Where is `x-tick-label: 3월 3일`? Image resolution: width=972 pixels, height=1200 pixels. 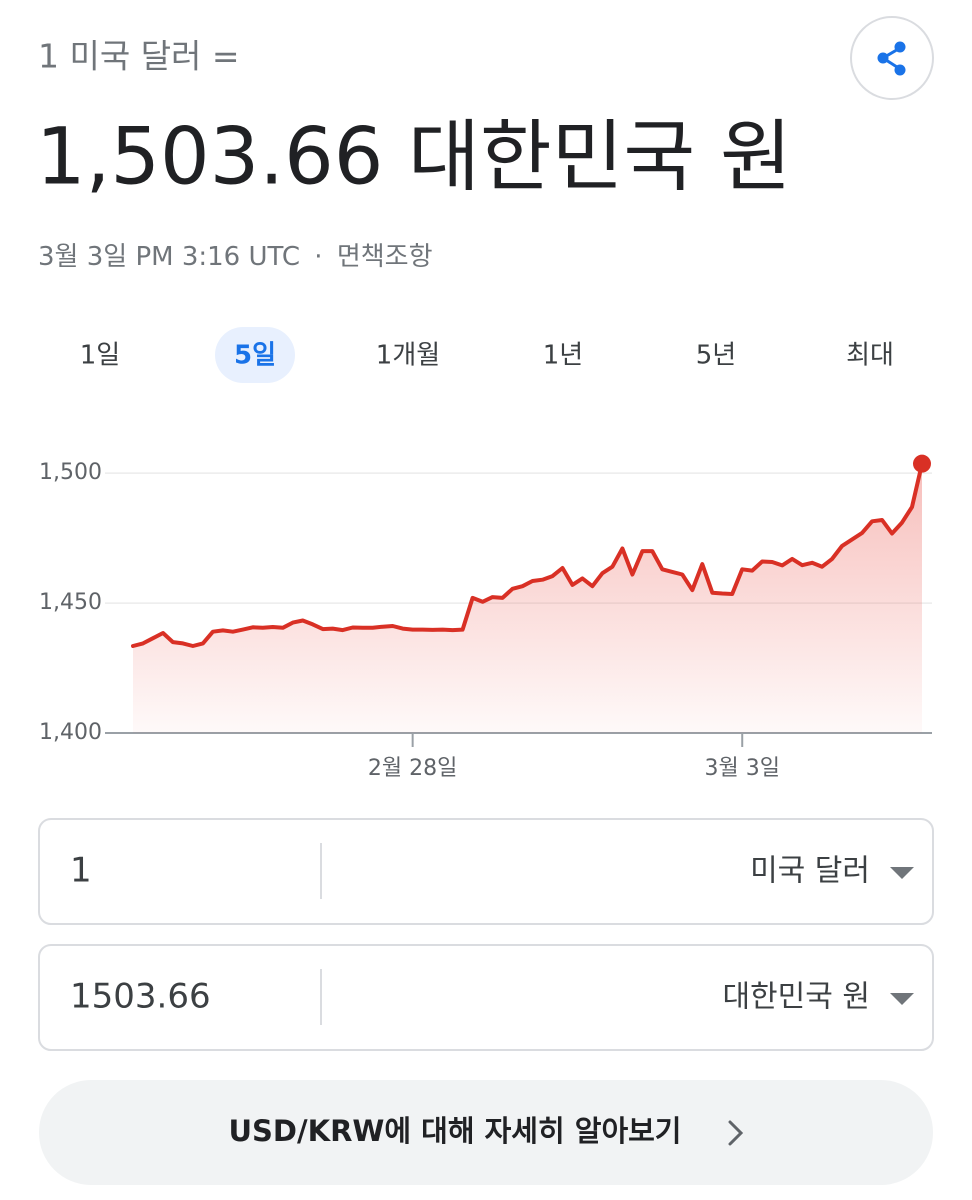
x-tick-label: 3월 3일 is located at coordinates (741, 768).